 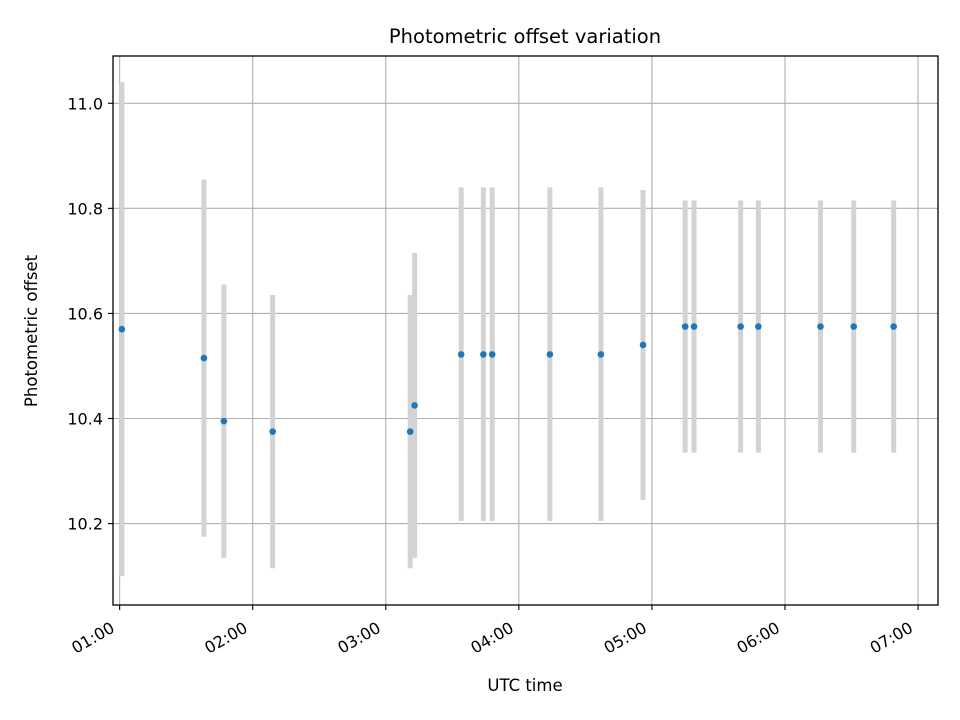 What do you see at coordinates (31, 330) in the screenshot?
I see `y-axis-label: Photometric offset` at bounding box center [31, 330].